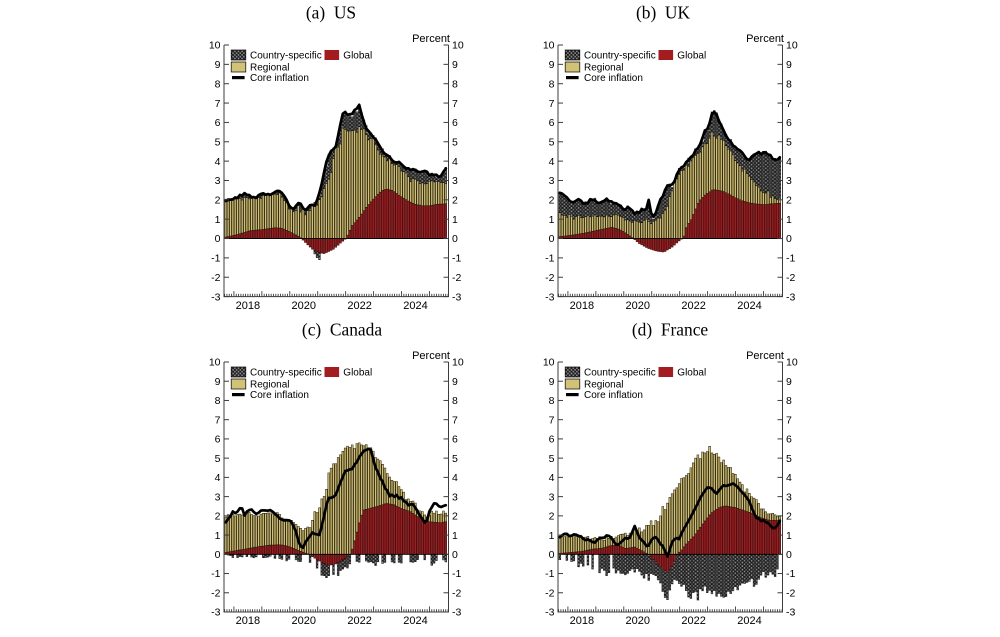 The height and width of the screenshot is (637, 1000). Describe the element at coordinates (613, 78) in the screenshot. I see `svg-text: Core inflation` at that location.